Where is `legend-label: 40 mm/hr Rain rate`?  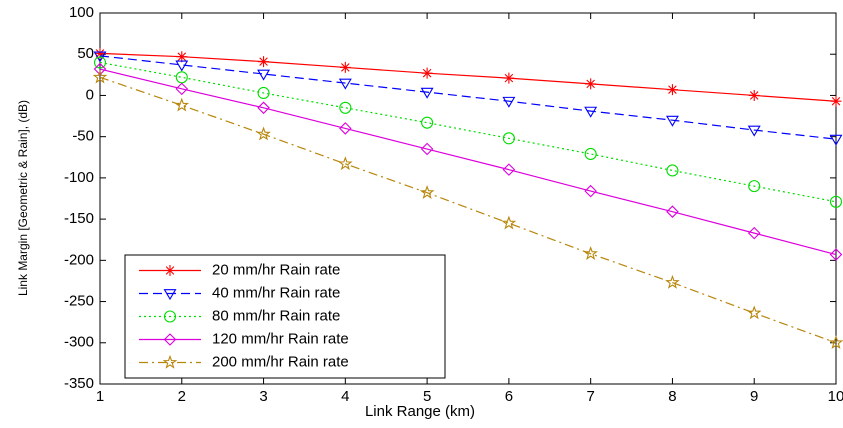 legend-label: 40 mm/hr Rain rate is located at coordinates (276, 292).